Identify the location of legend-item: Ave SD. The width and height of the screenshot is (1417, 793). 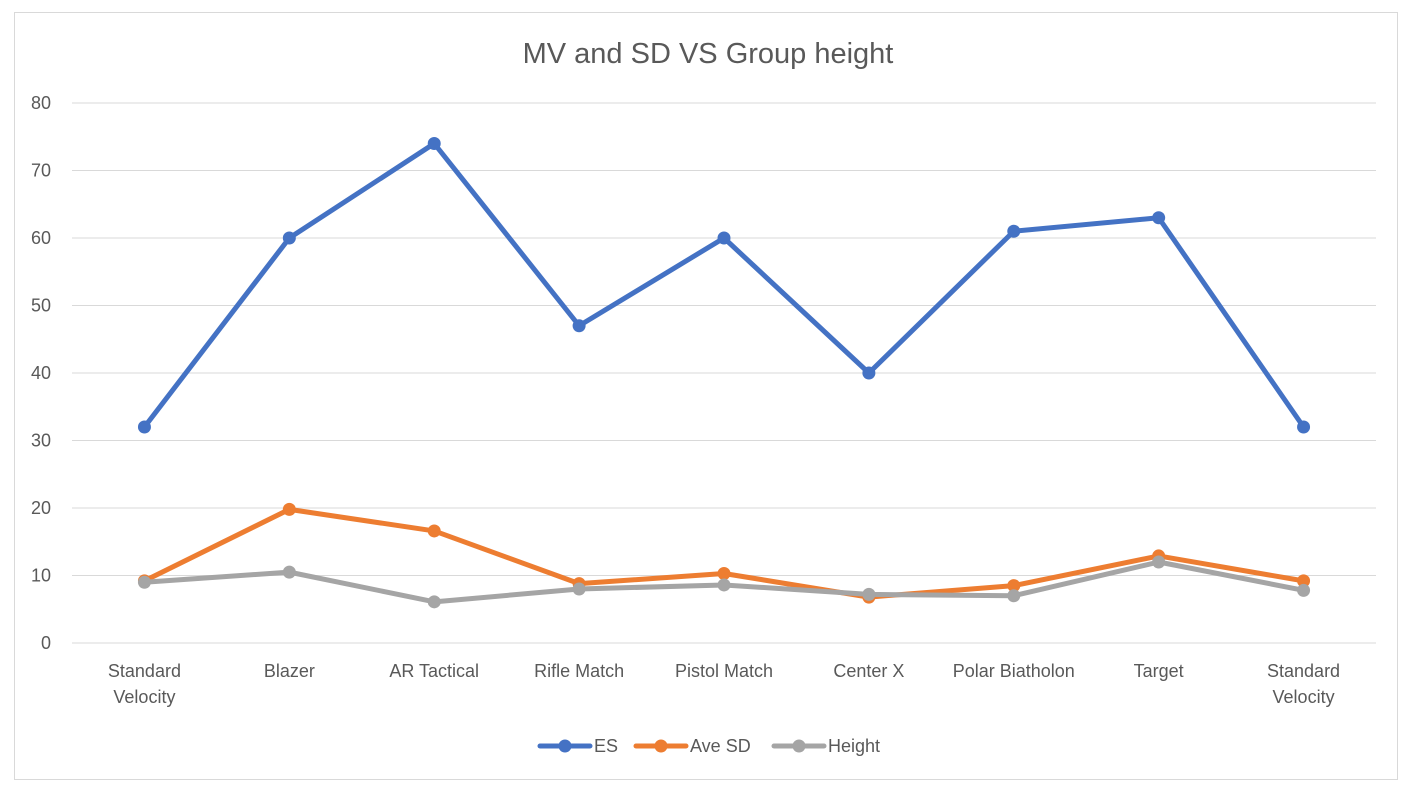
(692, 746).